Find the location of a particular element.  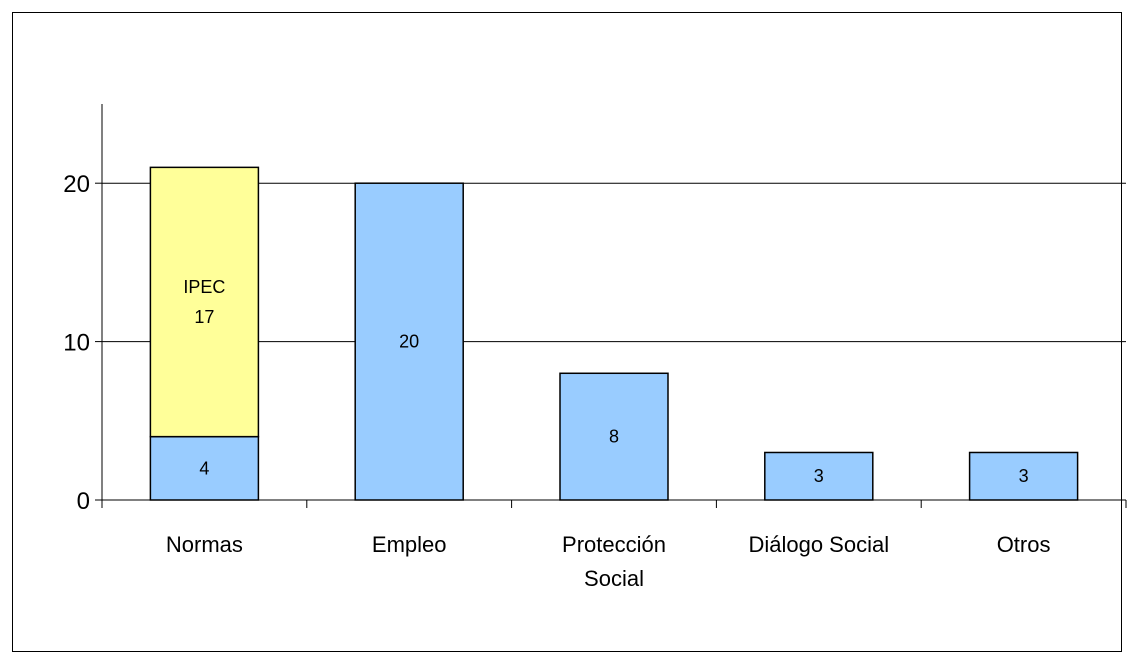

data-label-0-1: 20 is located at coordinates (409, 342).